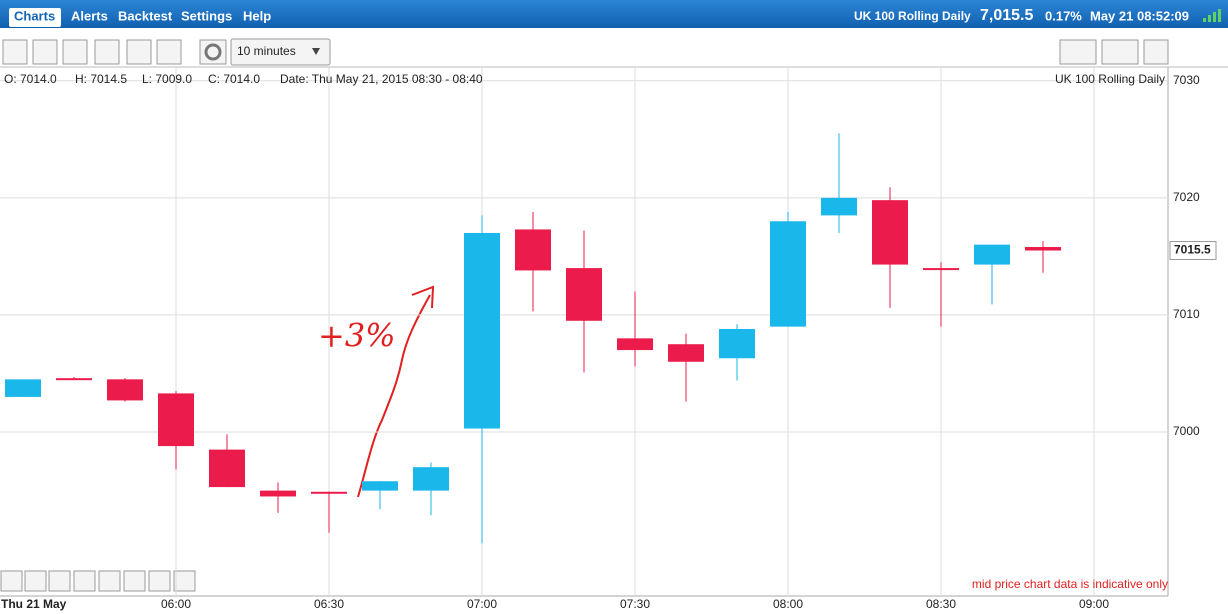 This screenshot has height=614, width=1228. Describe the element at coordinates (1212, 15) in the screenshot. I see `signal-icon` at that location.